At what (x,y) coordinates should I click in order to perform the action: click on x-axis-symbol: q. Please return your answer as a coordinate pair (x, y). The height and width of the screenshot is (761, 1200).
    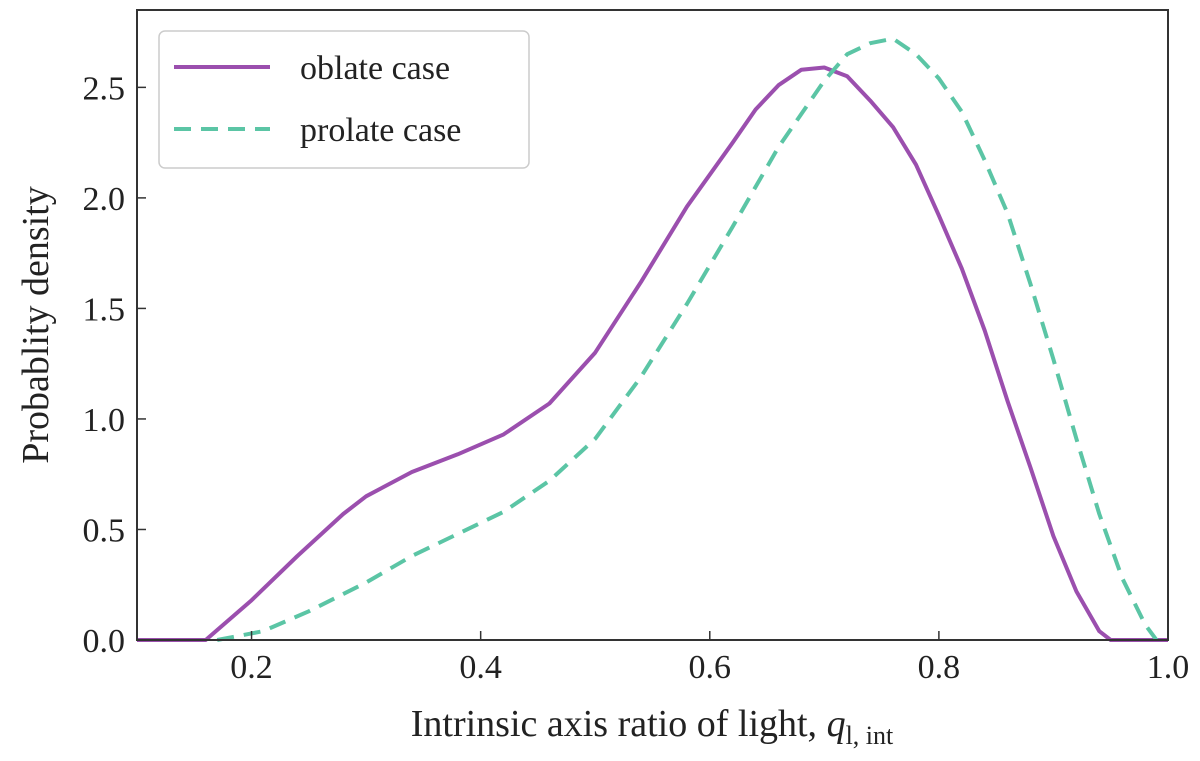
    Looking at the image, I should click on (836, 724).